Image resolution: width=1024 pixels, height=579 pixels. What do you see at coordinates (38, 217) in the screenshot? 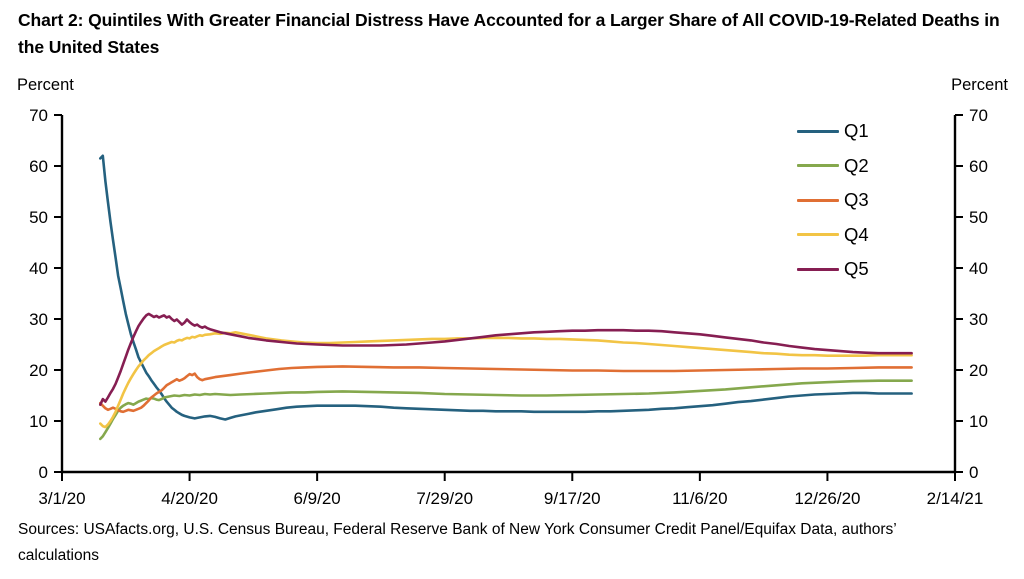
I see `y-tick-label-left: 50` at bounding box center [38, 217].